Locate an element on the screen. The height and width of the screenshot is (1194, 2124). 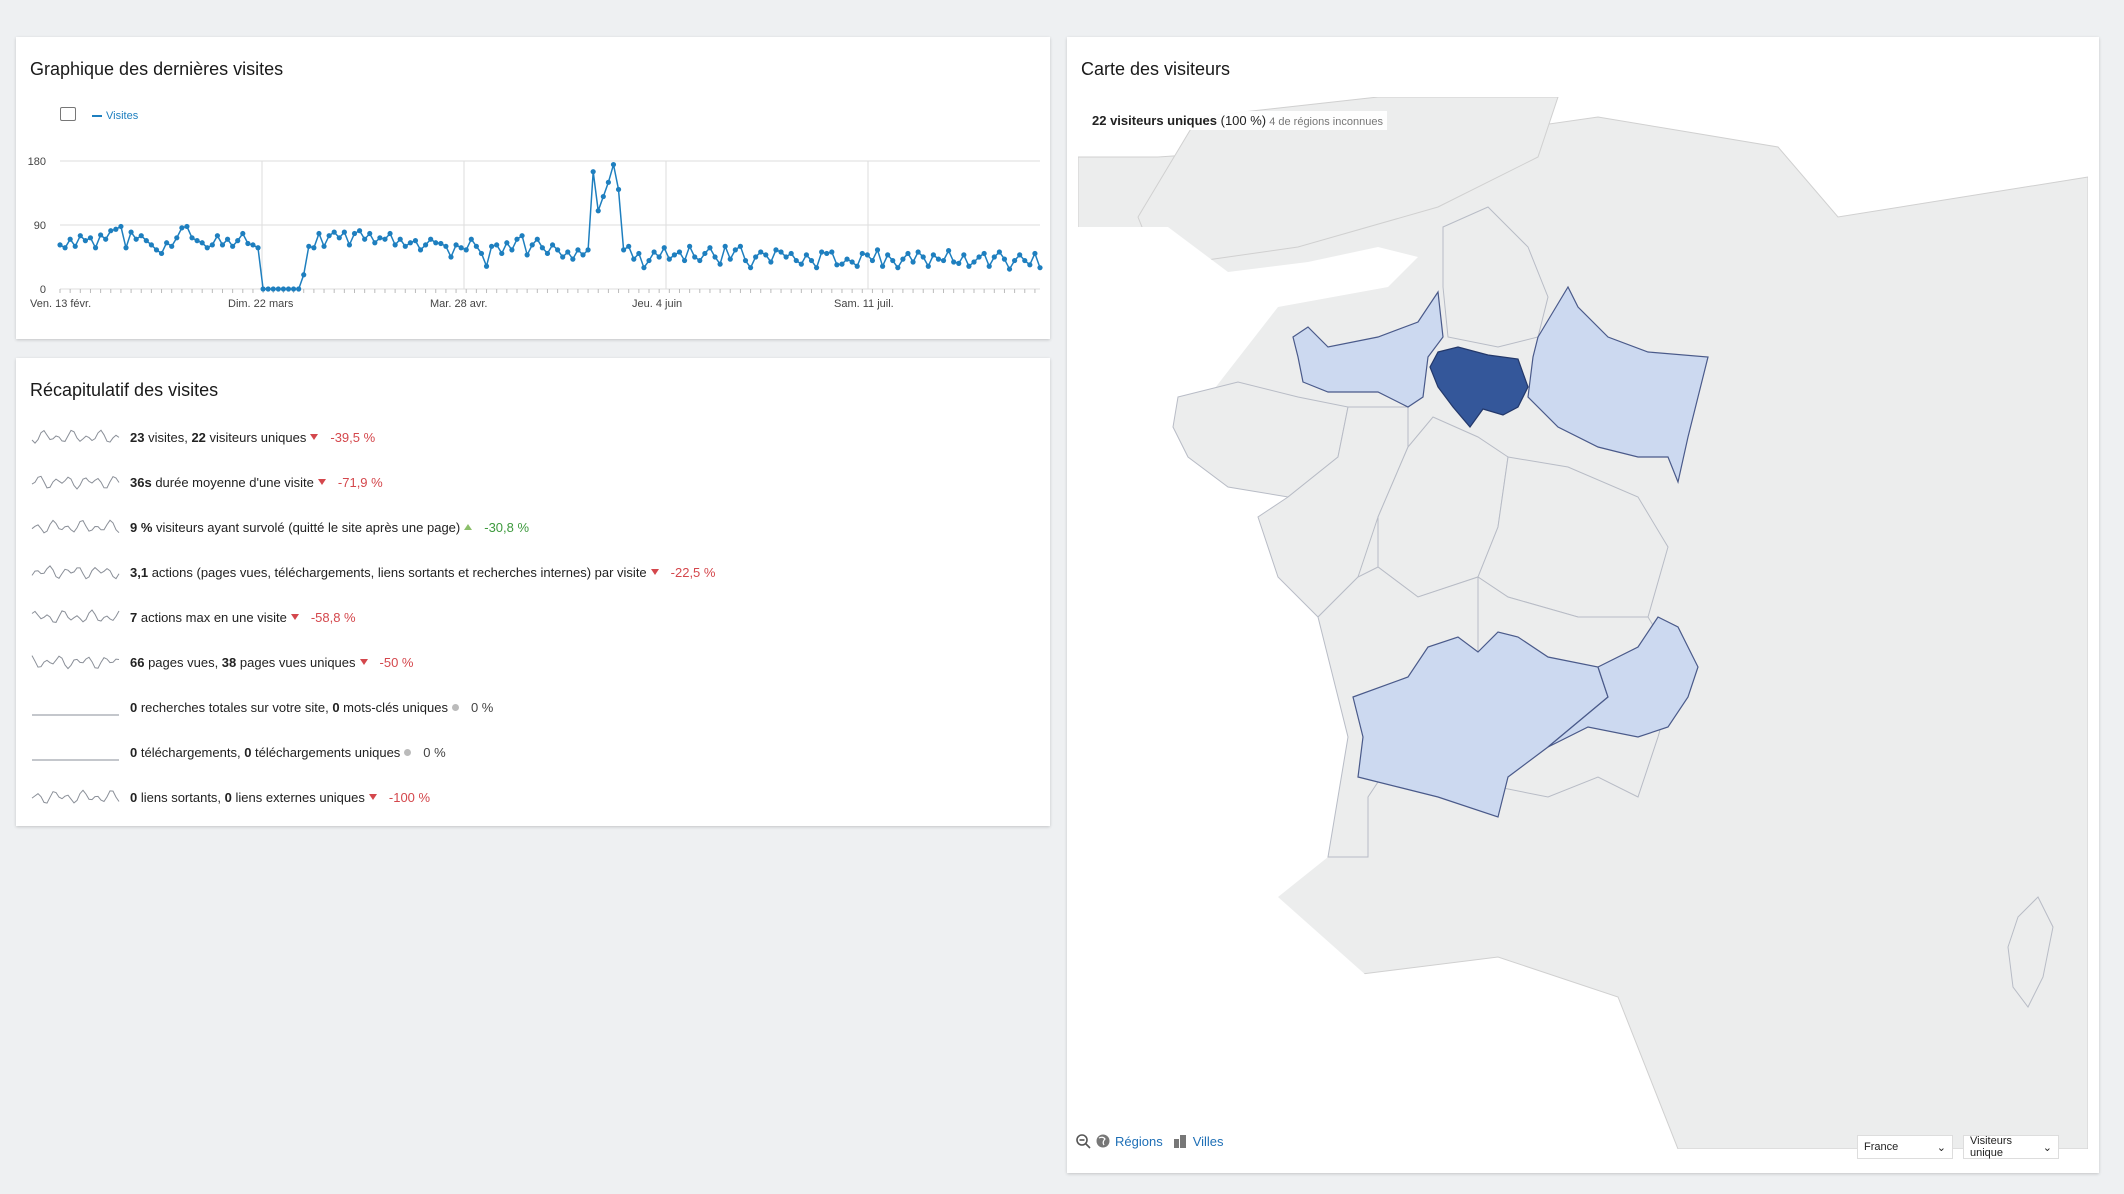
region-paca is located at coordinates (1623, 682).